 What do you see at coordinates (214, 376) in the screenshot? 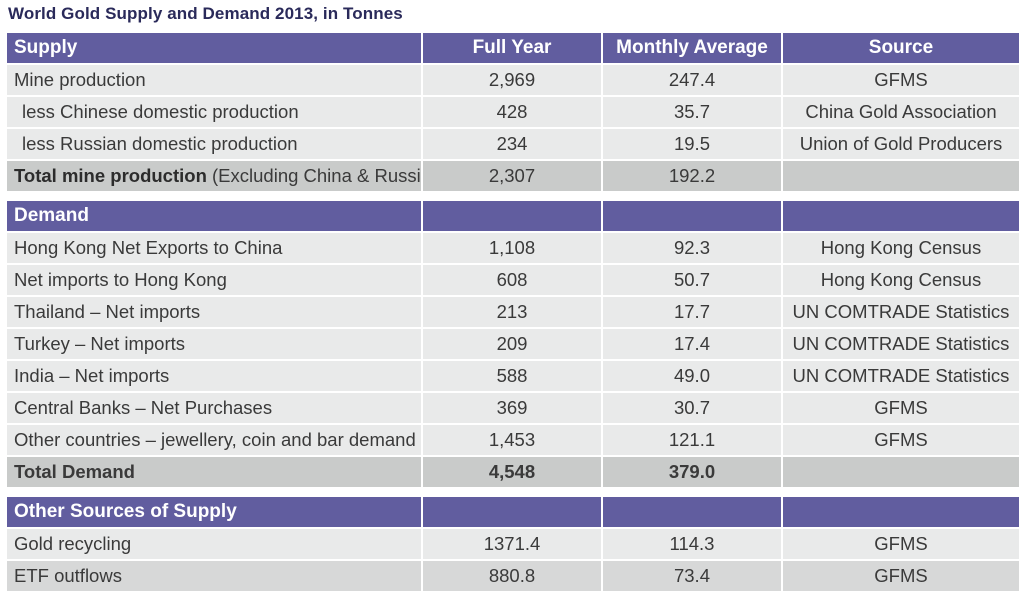
I see `row-label: India – Net imports` at bounding box center [214, 376].